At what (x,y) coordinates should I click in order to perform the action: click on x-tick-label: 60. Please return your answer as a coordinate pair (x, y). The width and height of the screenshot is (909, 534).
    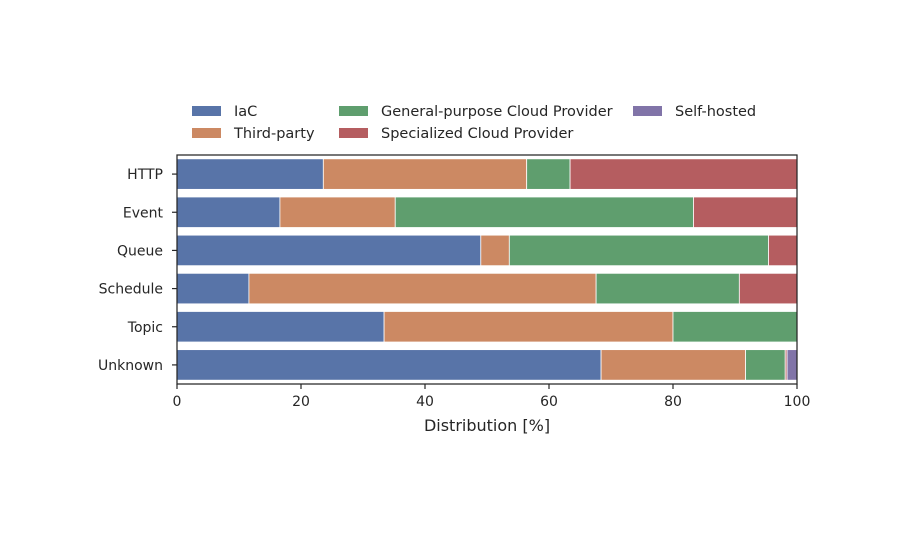
    Looking at the image, I should click on (549, 402).